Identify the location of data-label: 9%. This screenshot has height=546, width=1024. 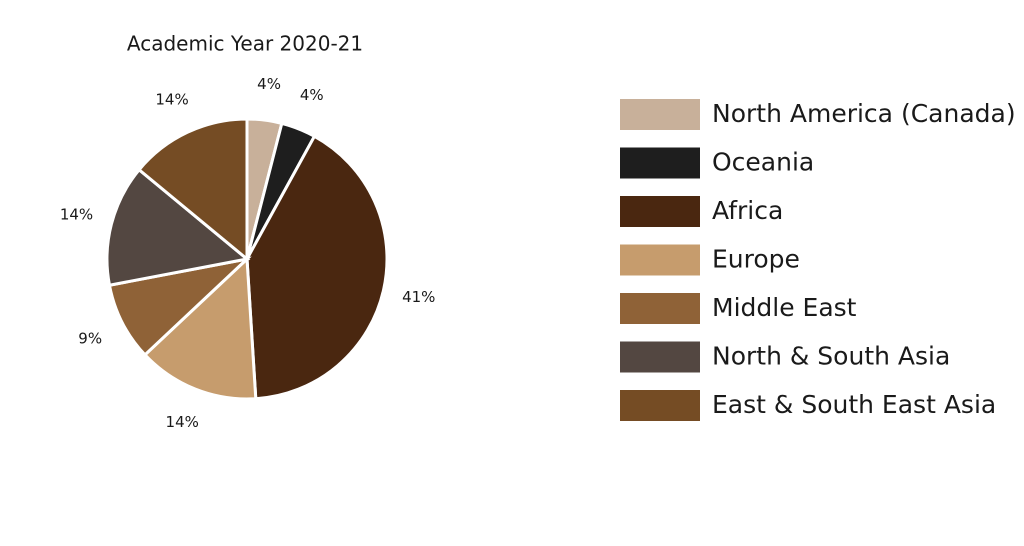
(90, 338).